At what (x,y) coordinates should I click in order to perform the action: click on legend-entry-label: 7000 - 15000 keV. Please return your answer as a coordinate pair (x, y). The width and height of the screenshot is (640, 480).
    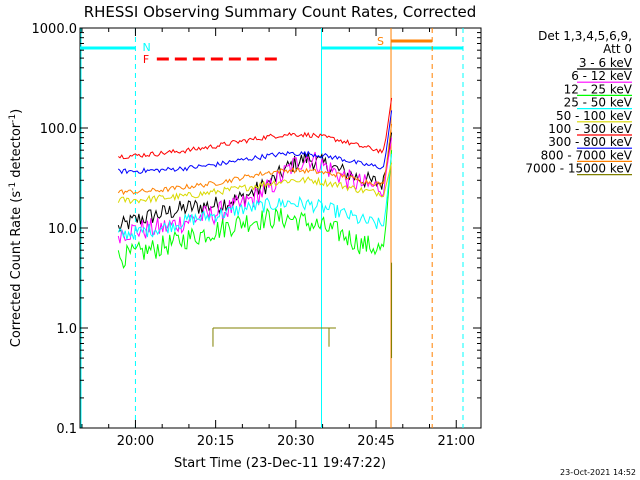
    Looking at the image, I should click on (578, 169).